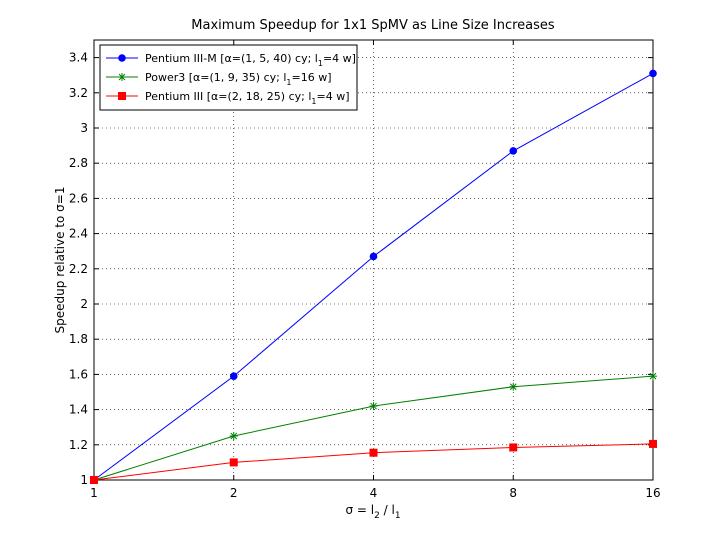 This screenshot has height=540, width=720. What do you see at coordinates (311, 77) in the screenshot?
I see `legend-label-part: =16 w]` at bounding box center [311, 77].